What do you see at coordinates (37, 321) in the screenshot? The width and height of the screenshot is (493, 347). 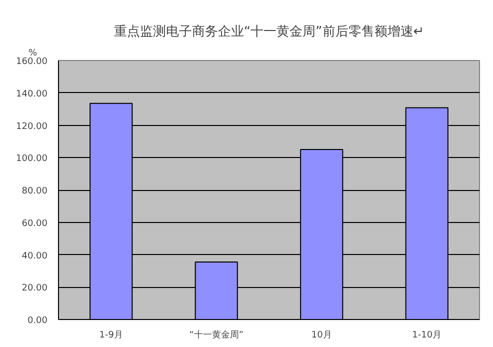 I see `y-tick-label: 0.00` at bounding box center [37, 321].